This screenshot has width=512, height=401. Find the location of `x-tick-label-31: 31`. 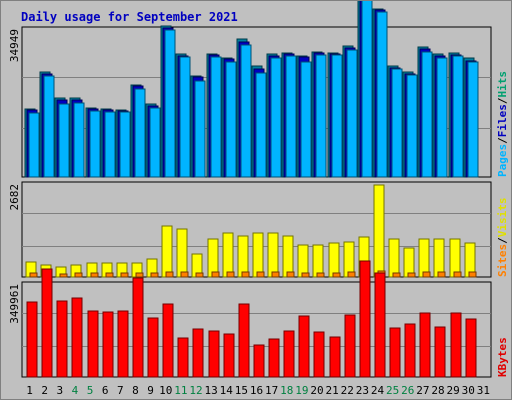

x-tick-label-31: 31 is located at coordinates (483, 390).